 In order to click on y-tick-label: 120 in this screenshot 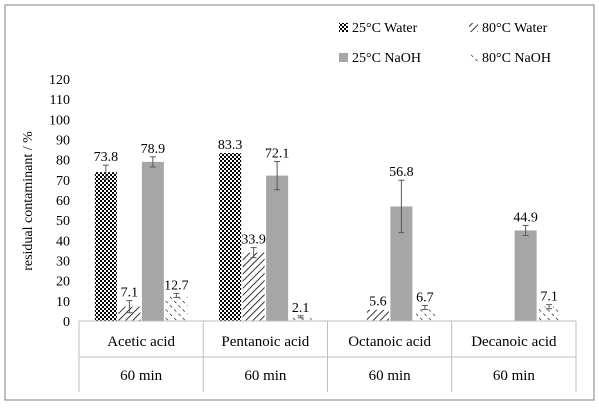, I will do `click(59, 80)`.